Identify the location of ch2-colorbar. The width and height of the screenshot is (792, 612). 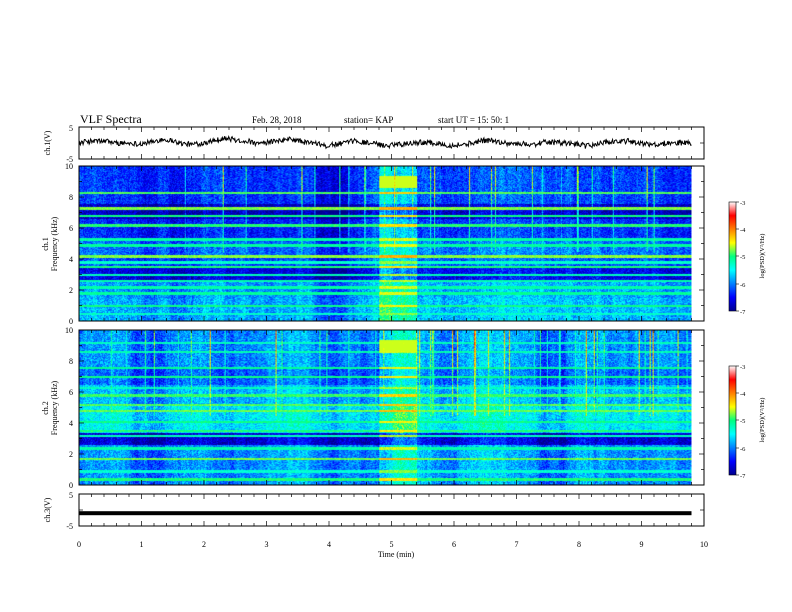
(732, 420).